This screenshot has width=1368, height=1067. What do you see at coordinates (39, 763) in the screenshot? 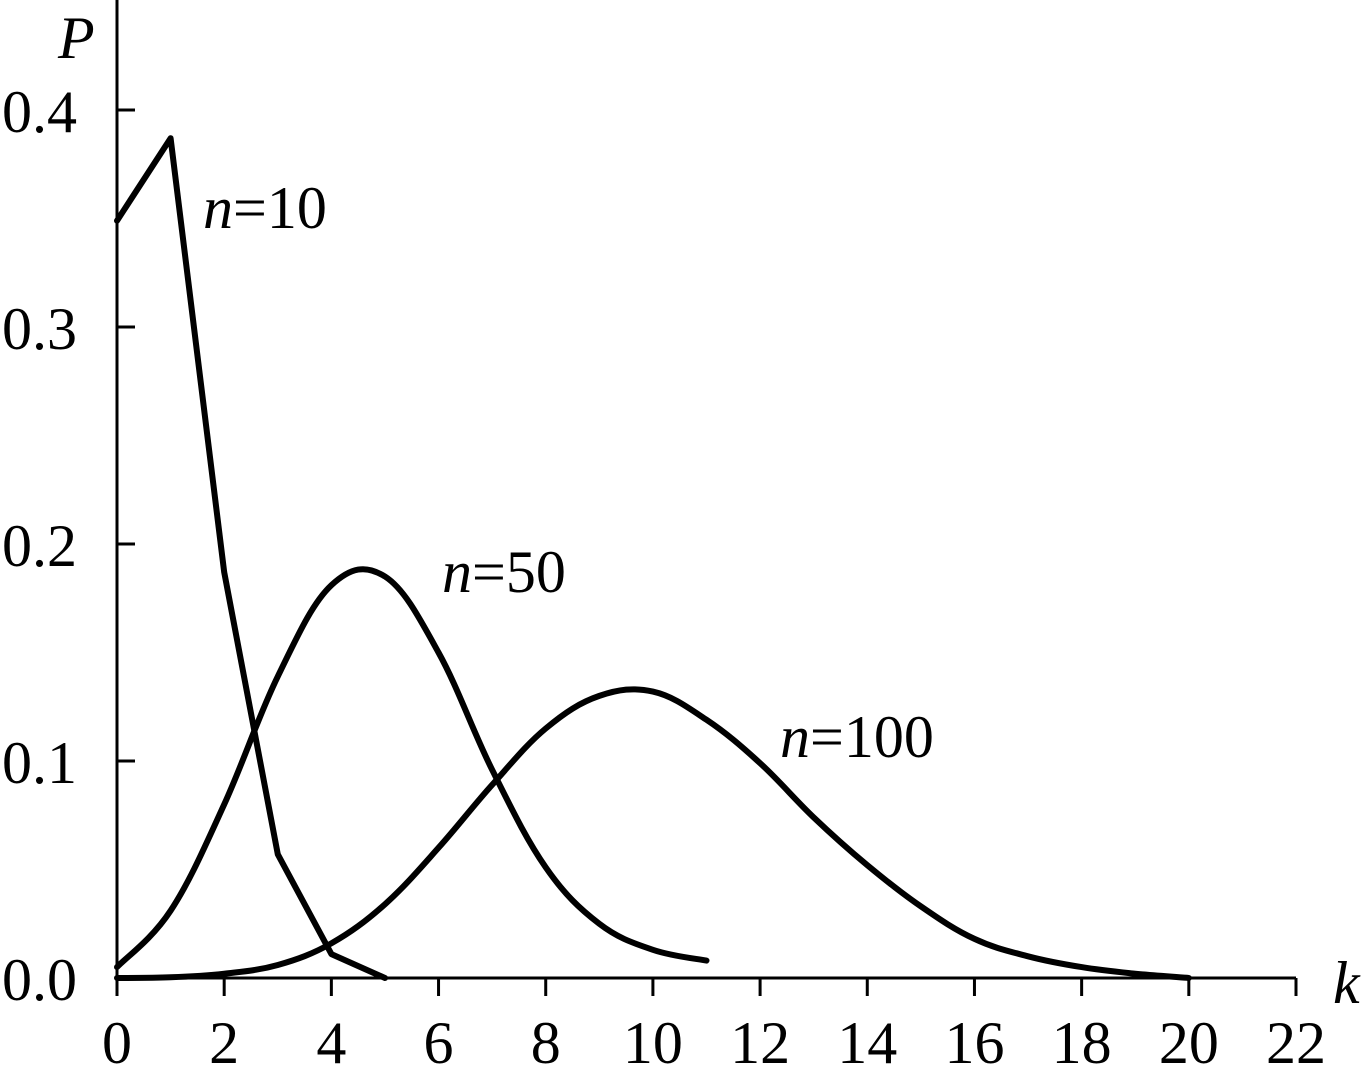
I see `y-tick-label: 0.1` at bounding box center [39, 763].